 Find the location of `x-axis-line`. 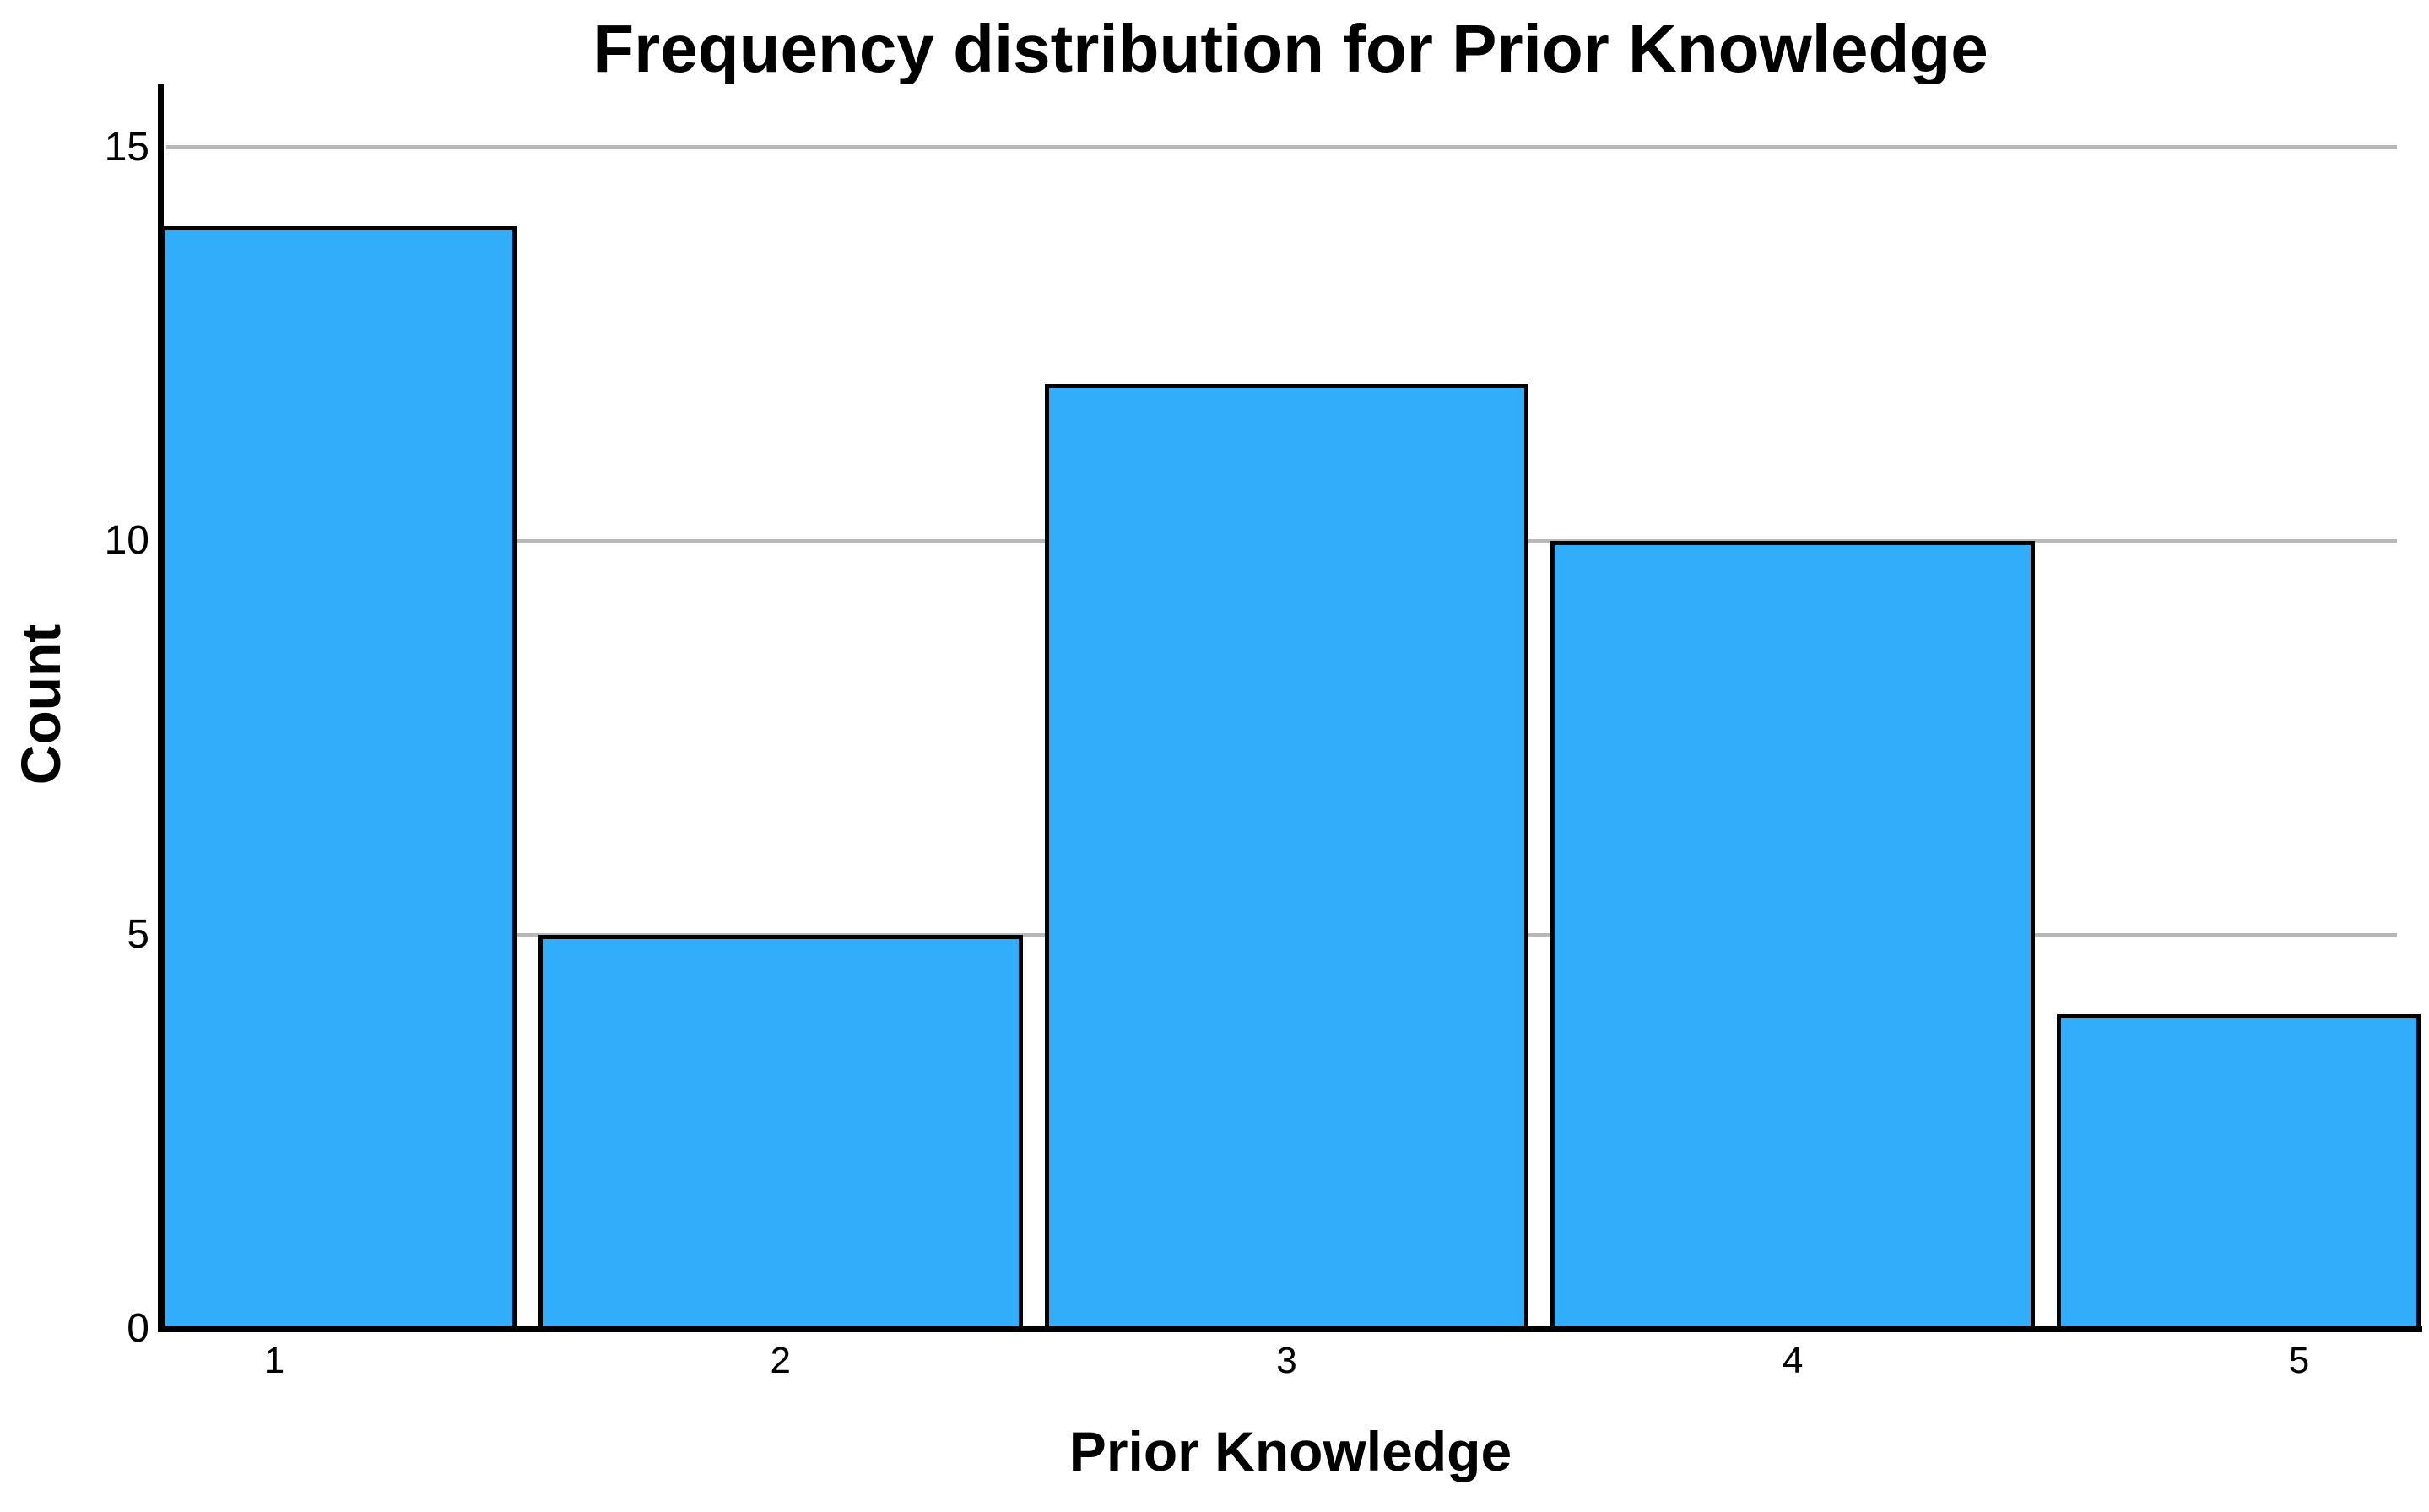

x-axis-line is located at coordinates (1290, 1329).